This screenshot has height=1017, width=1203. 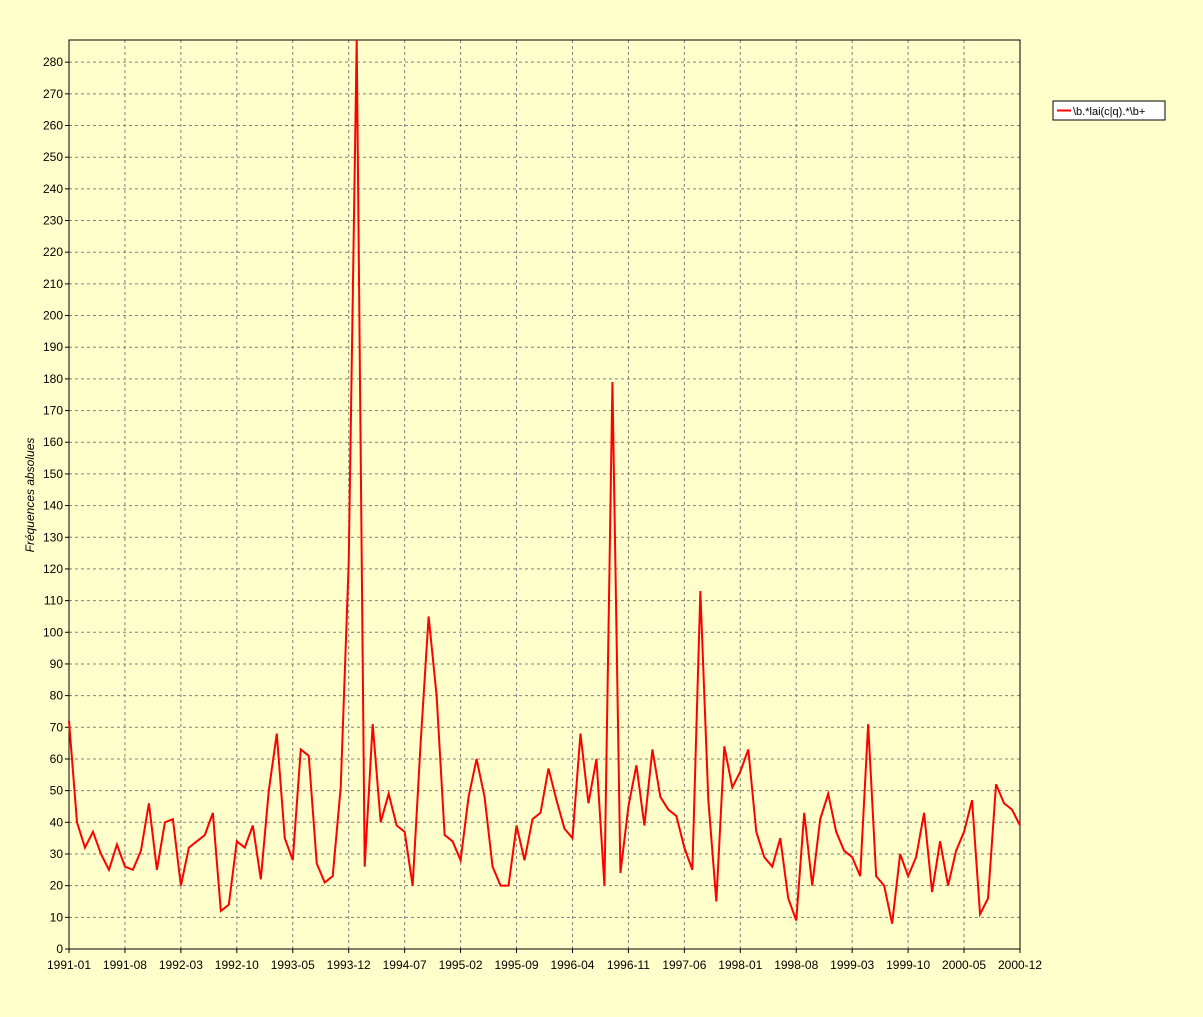 I want to click on y-tick-label: 140, so click(x=53, y=506).